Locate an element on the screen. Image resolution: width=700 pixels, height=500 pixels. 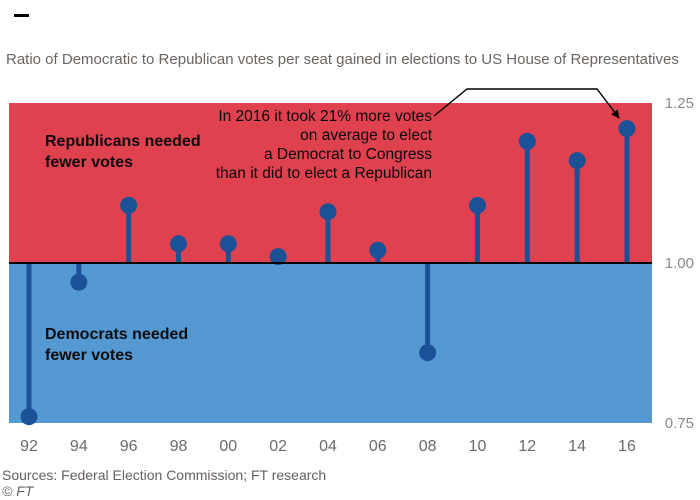
x-tick-92: 92 is located at coordinates (29, 446).